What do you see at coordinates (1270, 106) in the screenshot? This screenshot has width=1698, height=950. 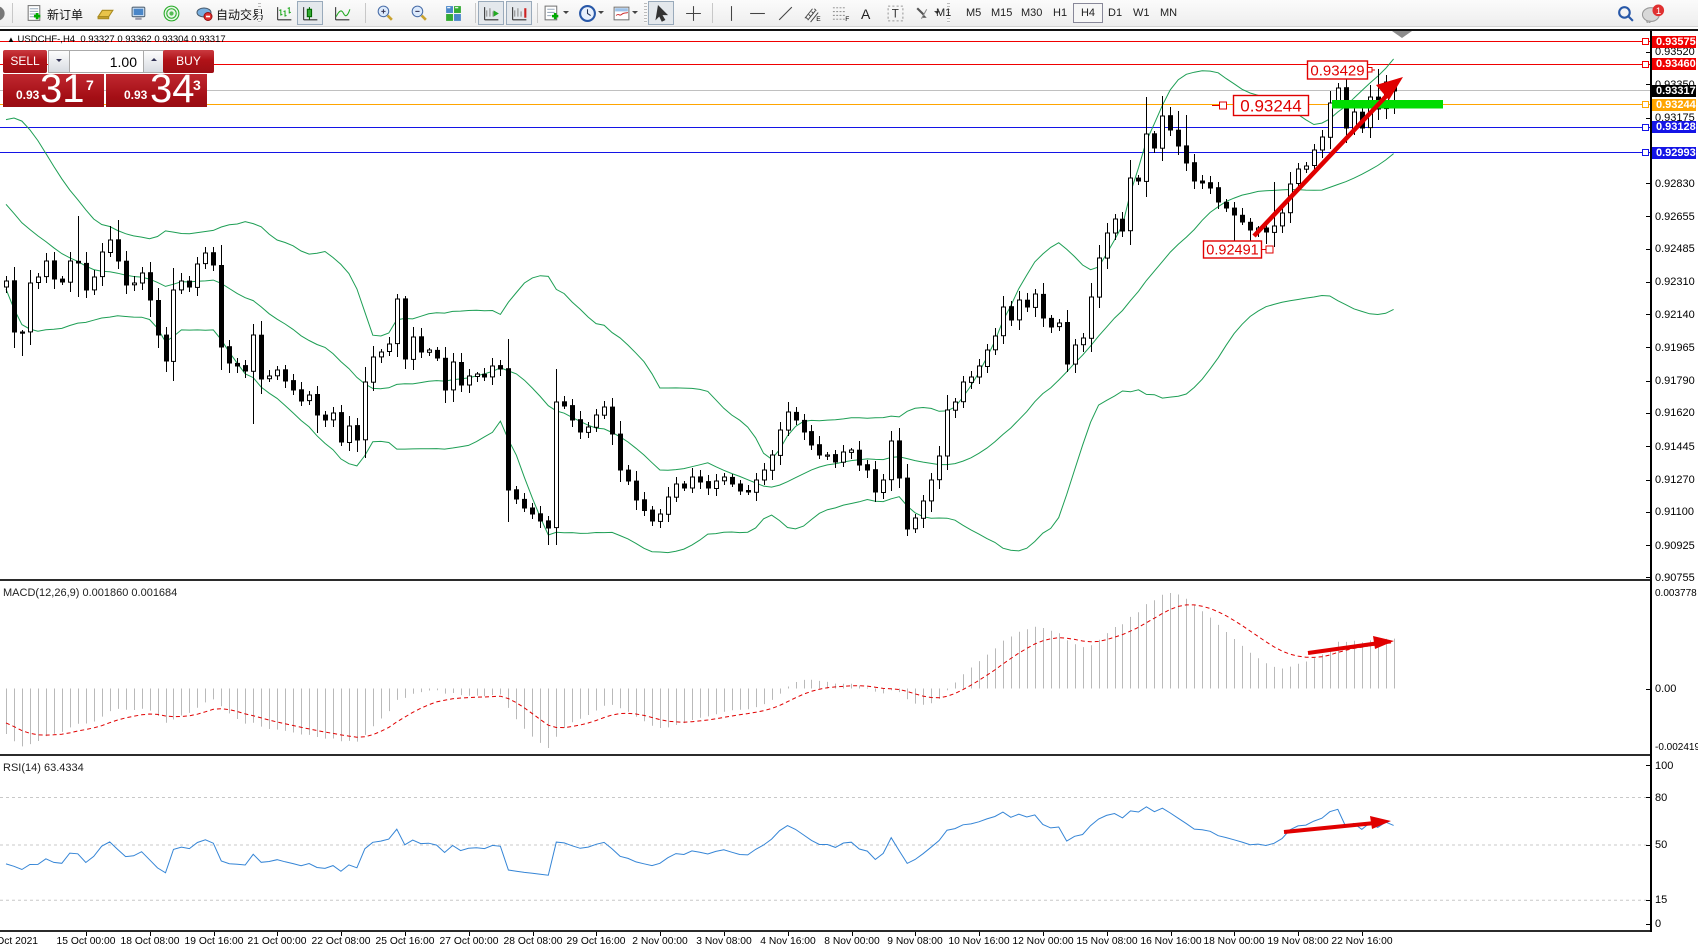 I see `svg-text: 0.93244` at bounding box center [1270, 106].